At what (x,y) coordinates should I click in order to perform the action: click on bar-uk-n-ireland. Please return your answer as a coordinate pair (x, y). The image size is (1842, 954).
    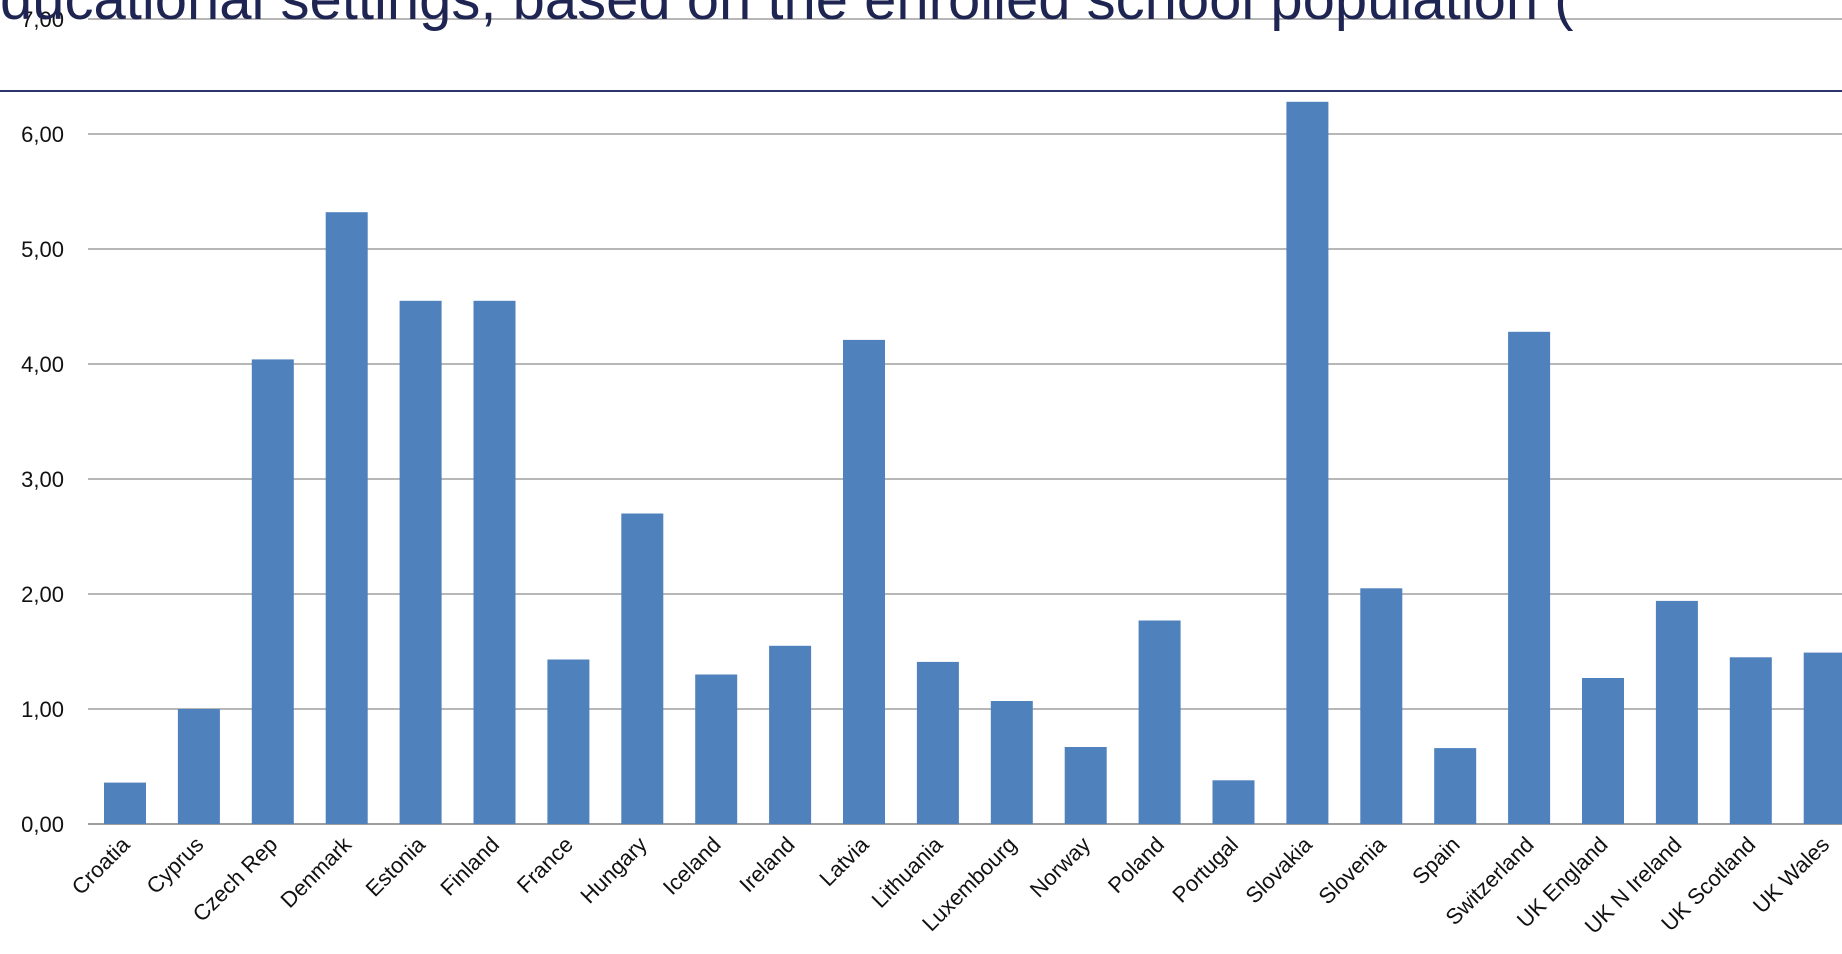
    Looking at the image, I should click on (1676, 712).